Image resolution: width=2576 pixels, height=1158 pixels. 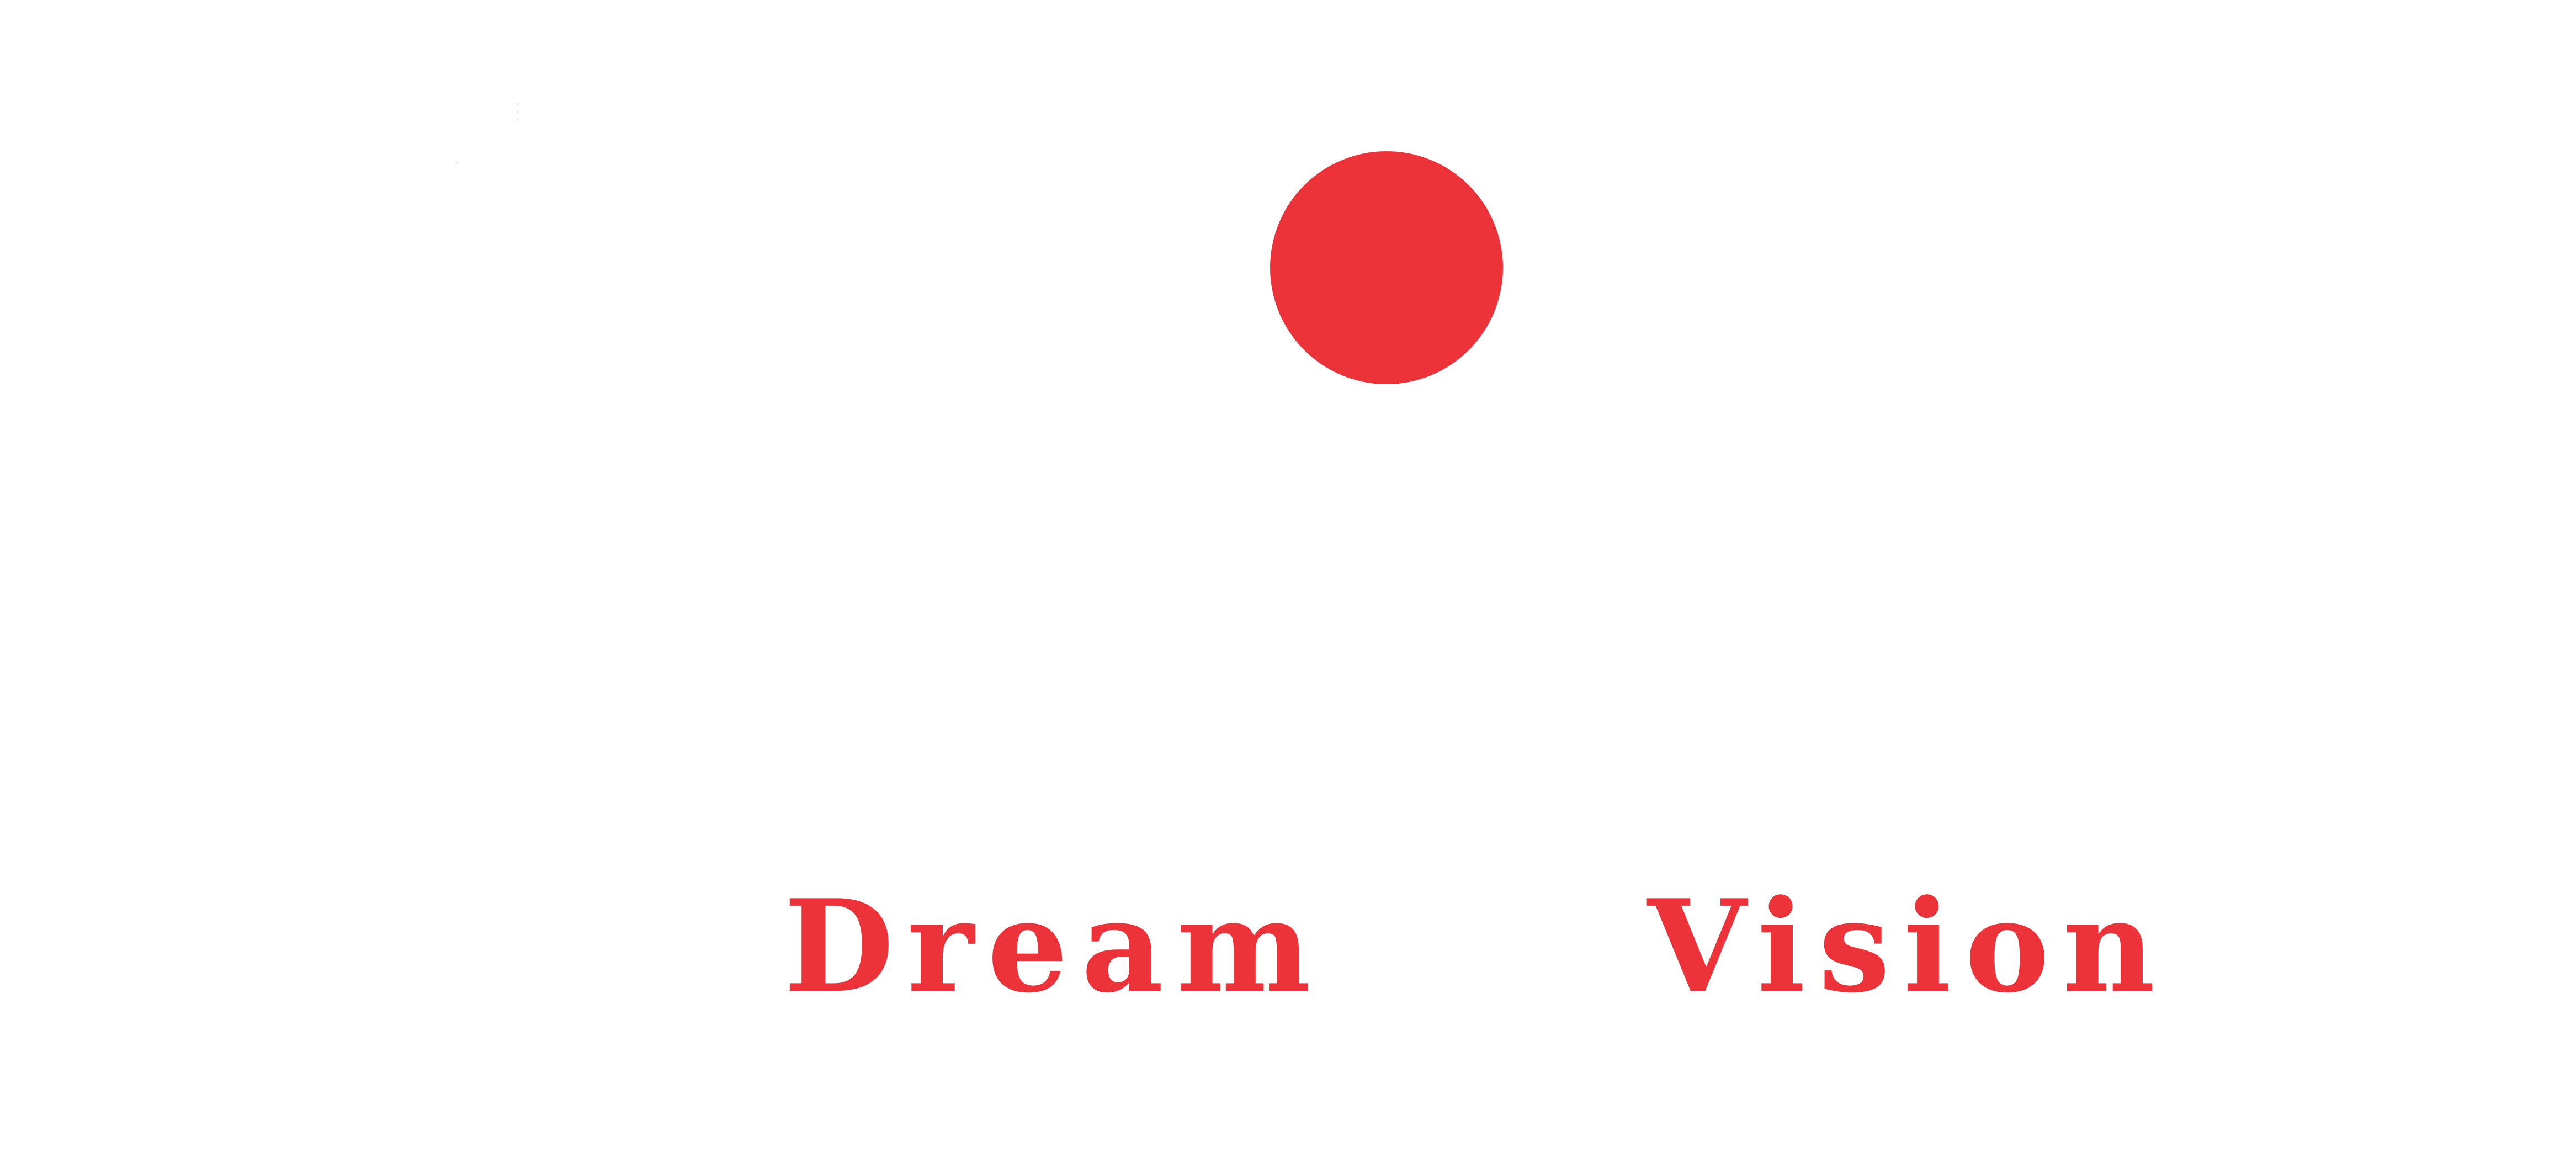 I want to click on logo-word-dream: Dream, so click(x=1054, y=946).